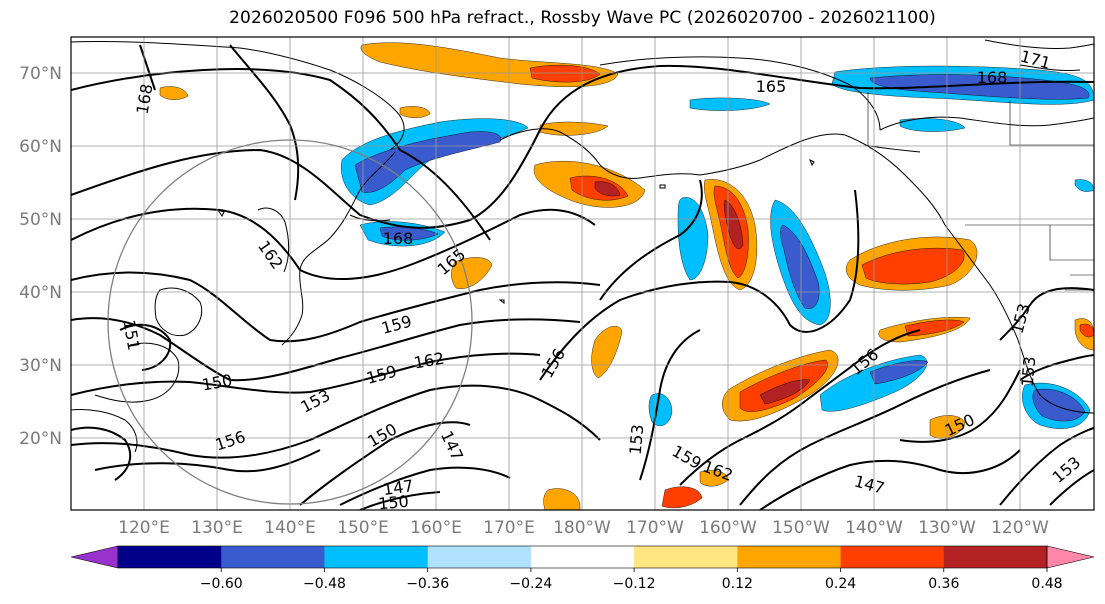 The height and width of the screenshot is (604, 1105). Describe the element at coordinates (693, 239) in the screenshot. I see `anomaly-negative-gulf-alaska-west` at that location.